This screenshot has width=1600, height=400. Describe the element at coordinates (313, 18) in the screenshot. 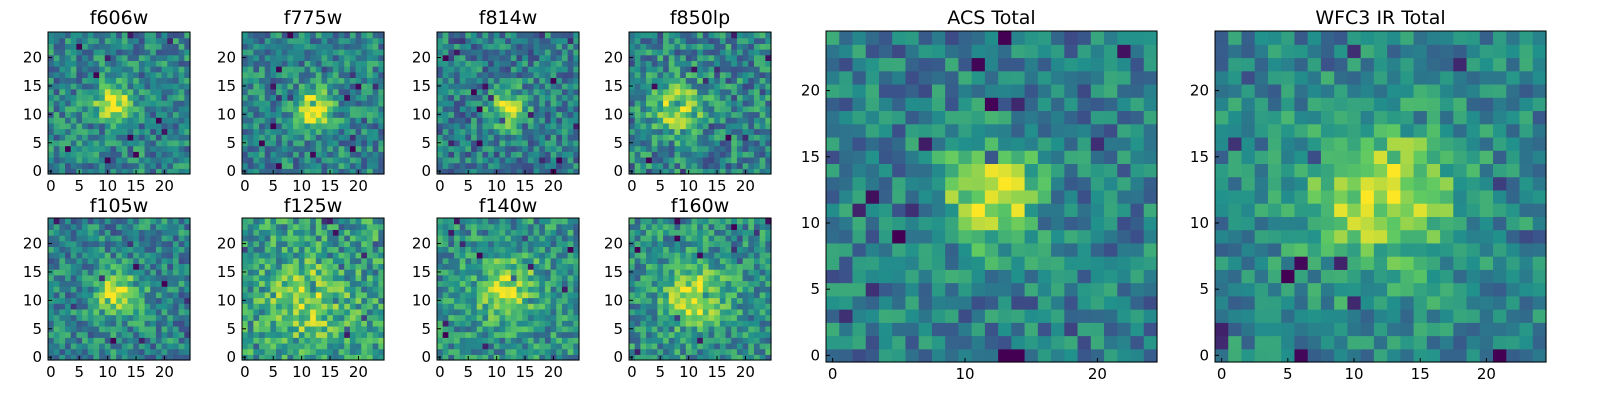

I see `chart-title: f775w` at that location.